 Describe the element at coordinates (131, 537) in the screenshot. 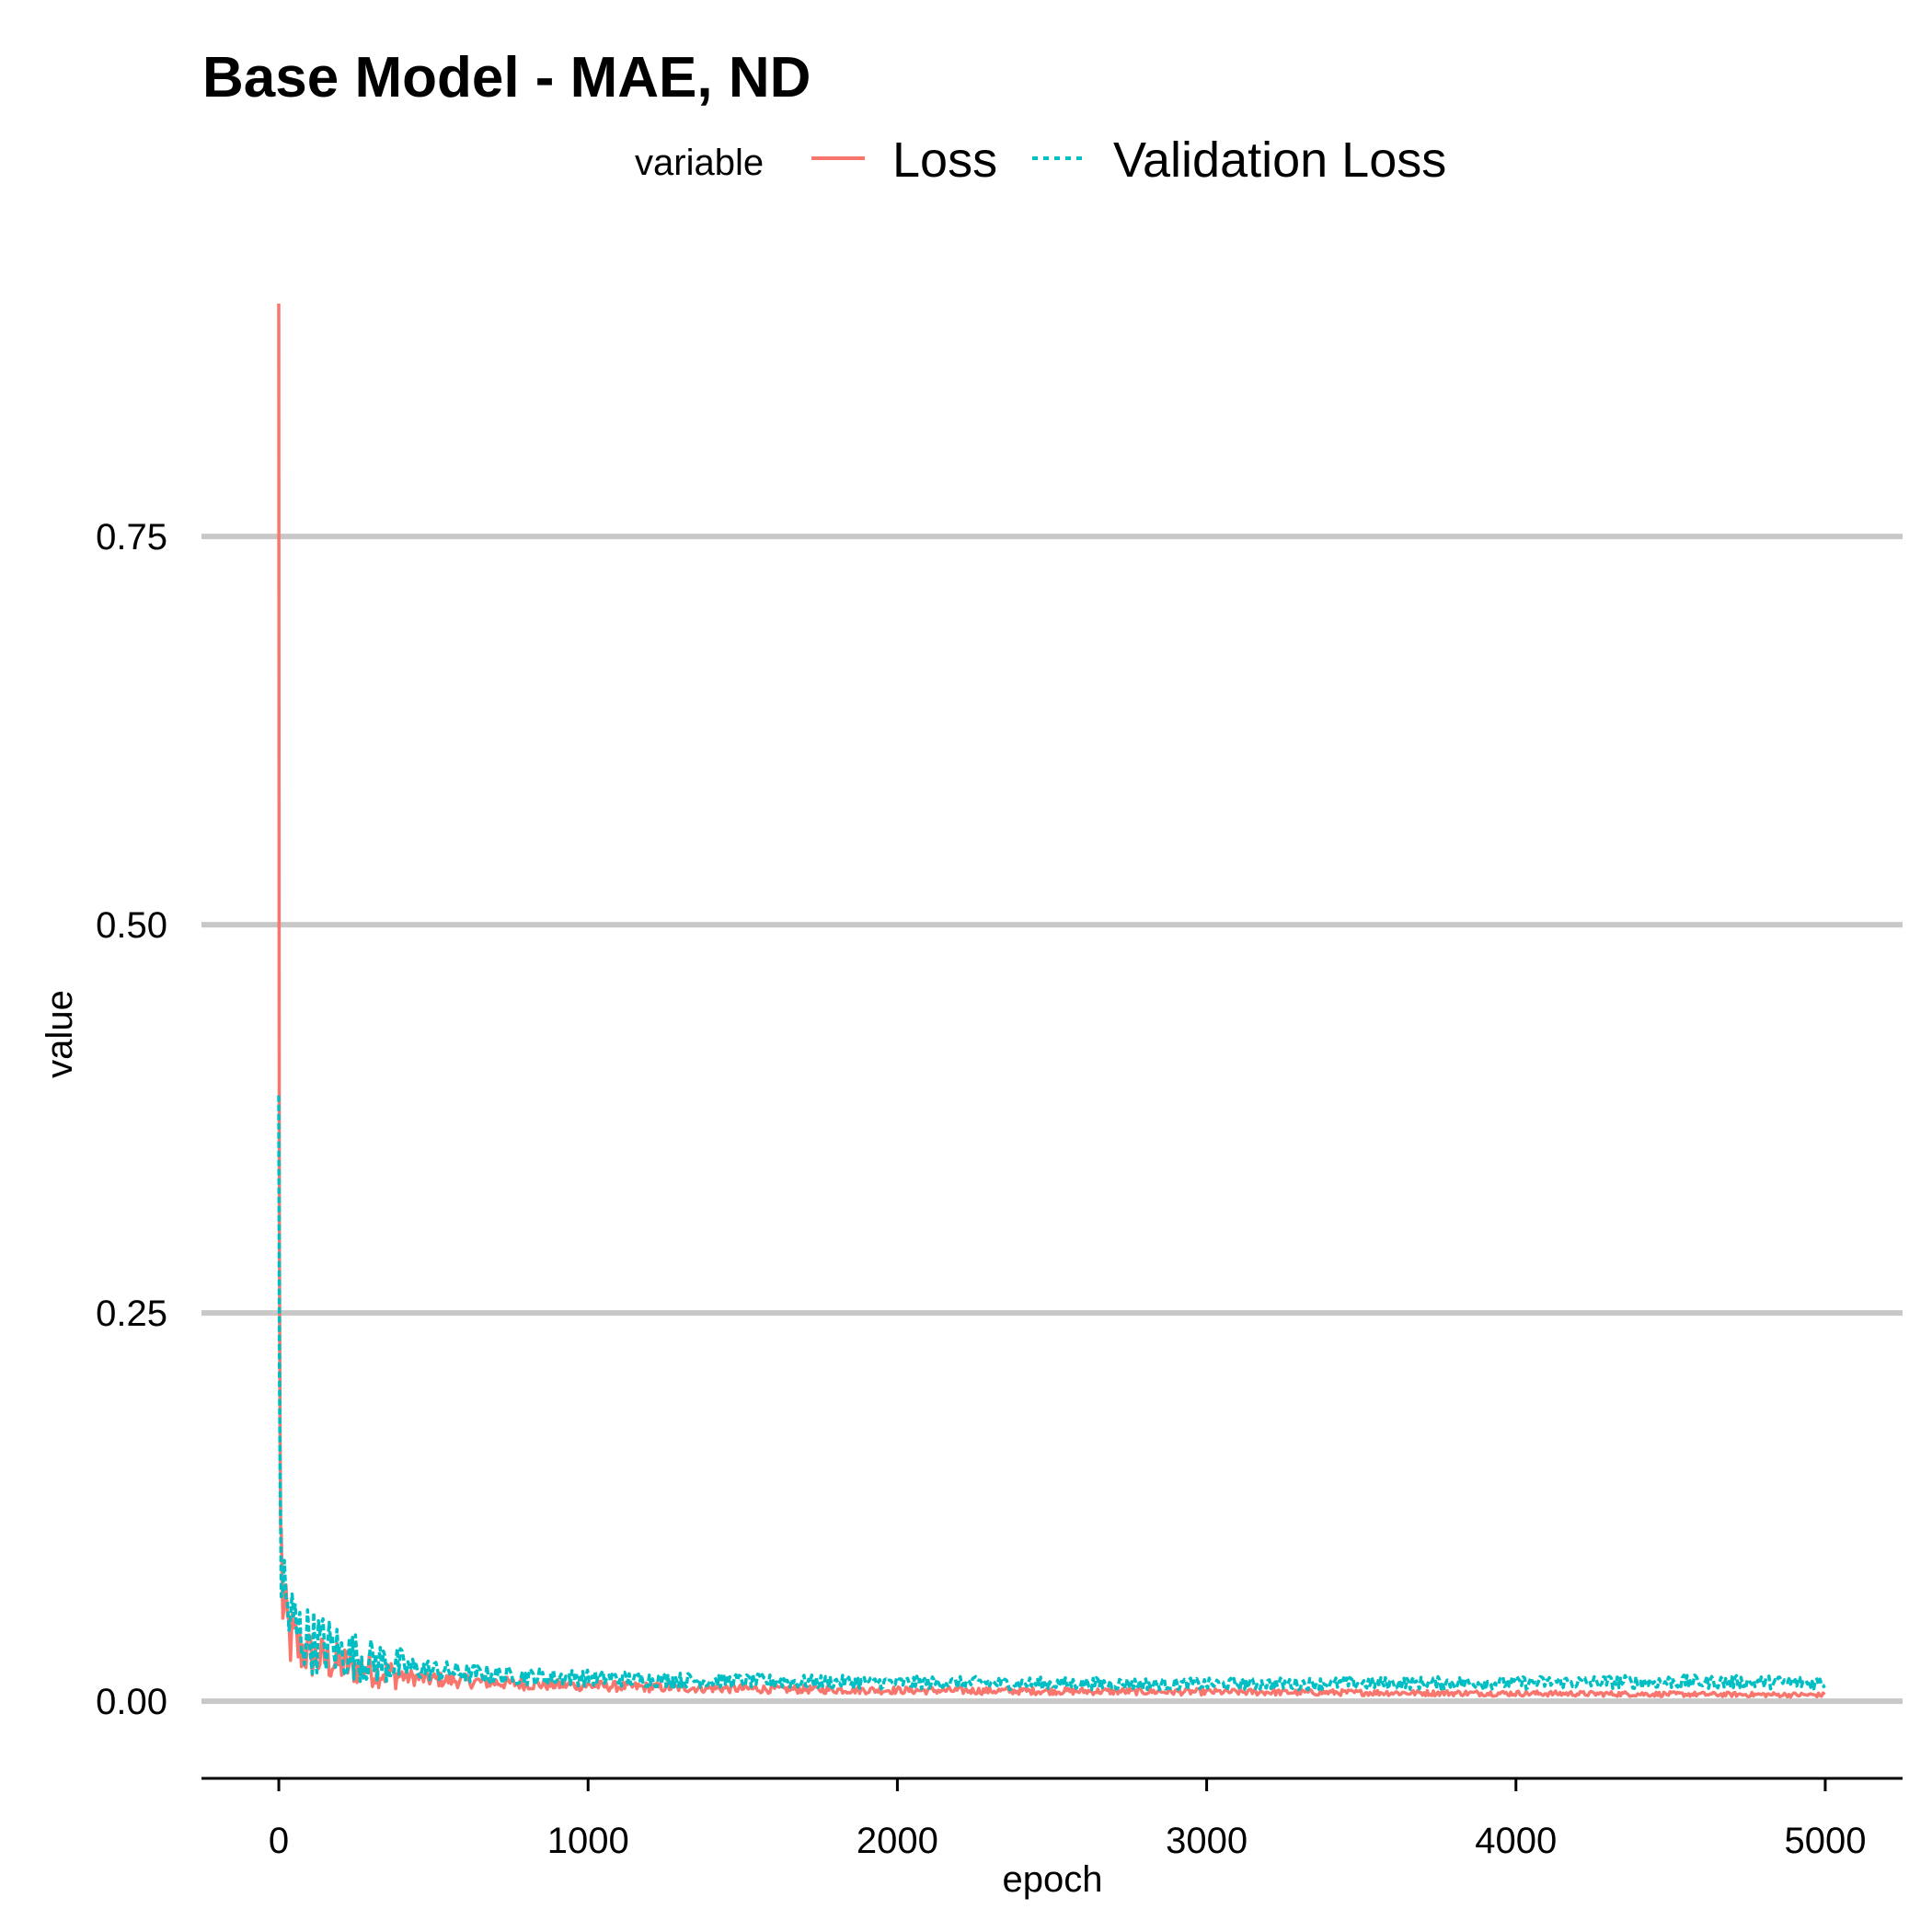

I see `y-tick-label-3: 0.75` at that location.